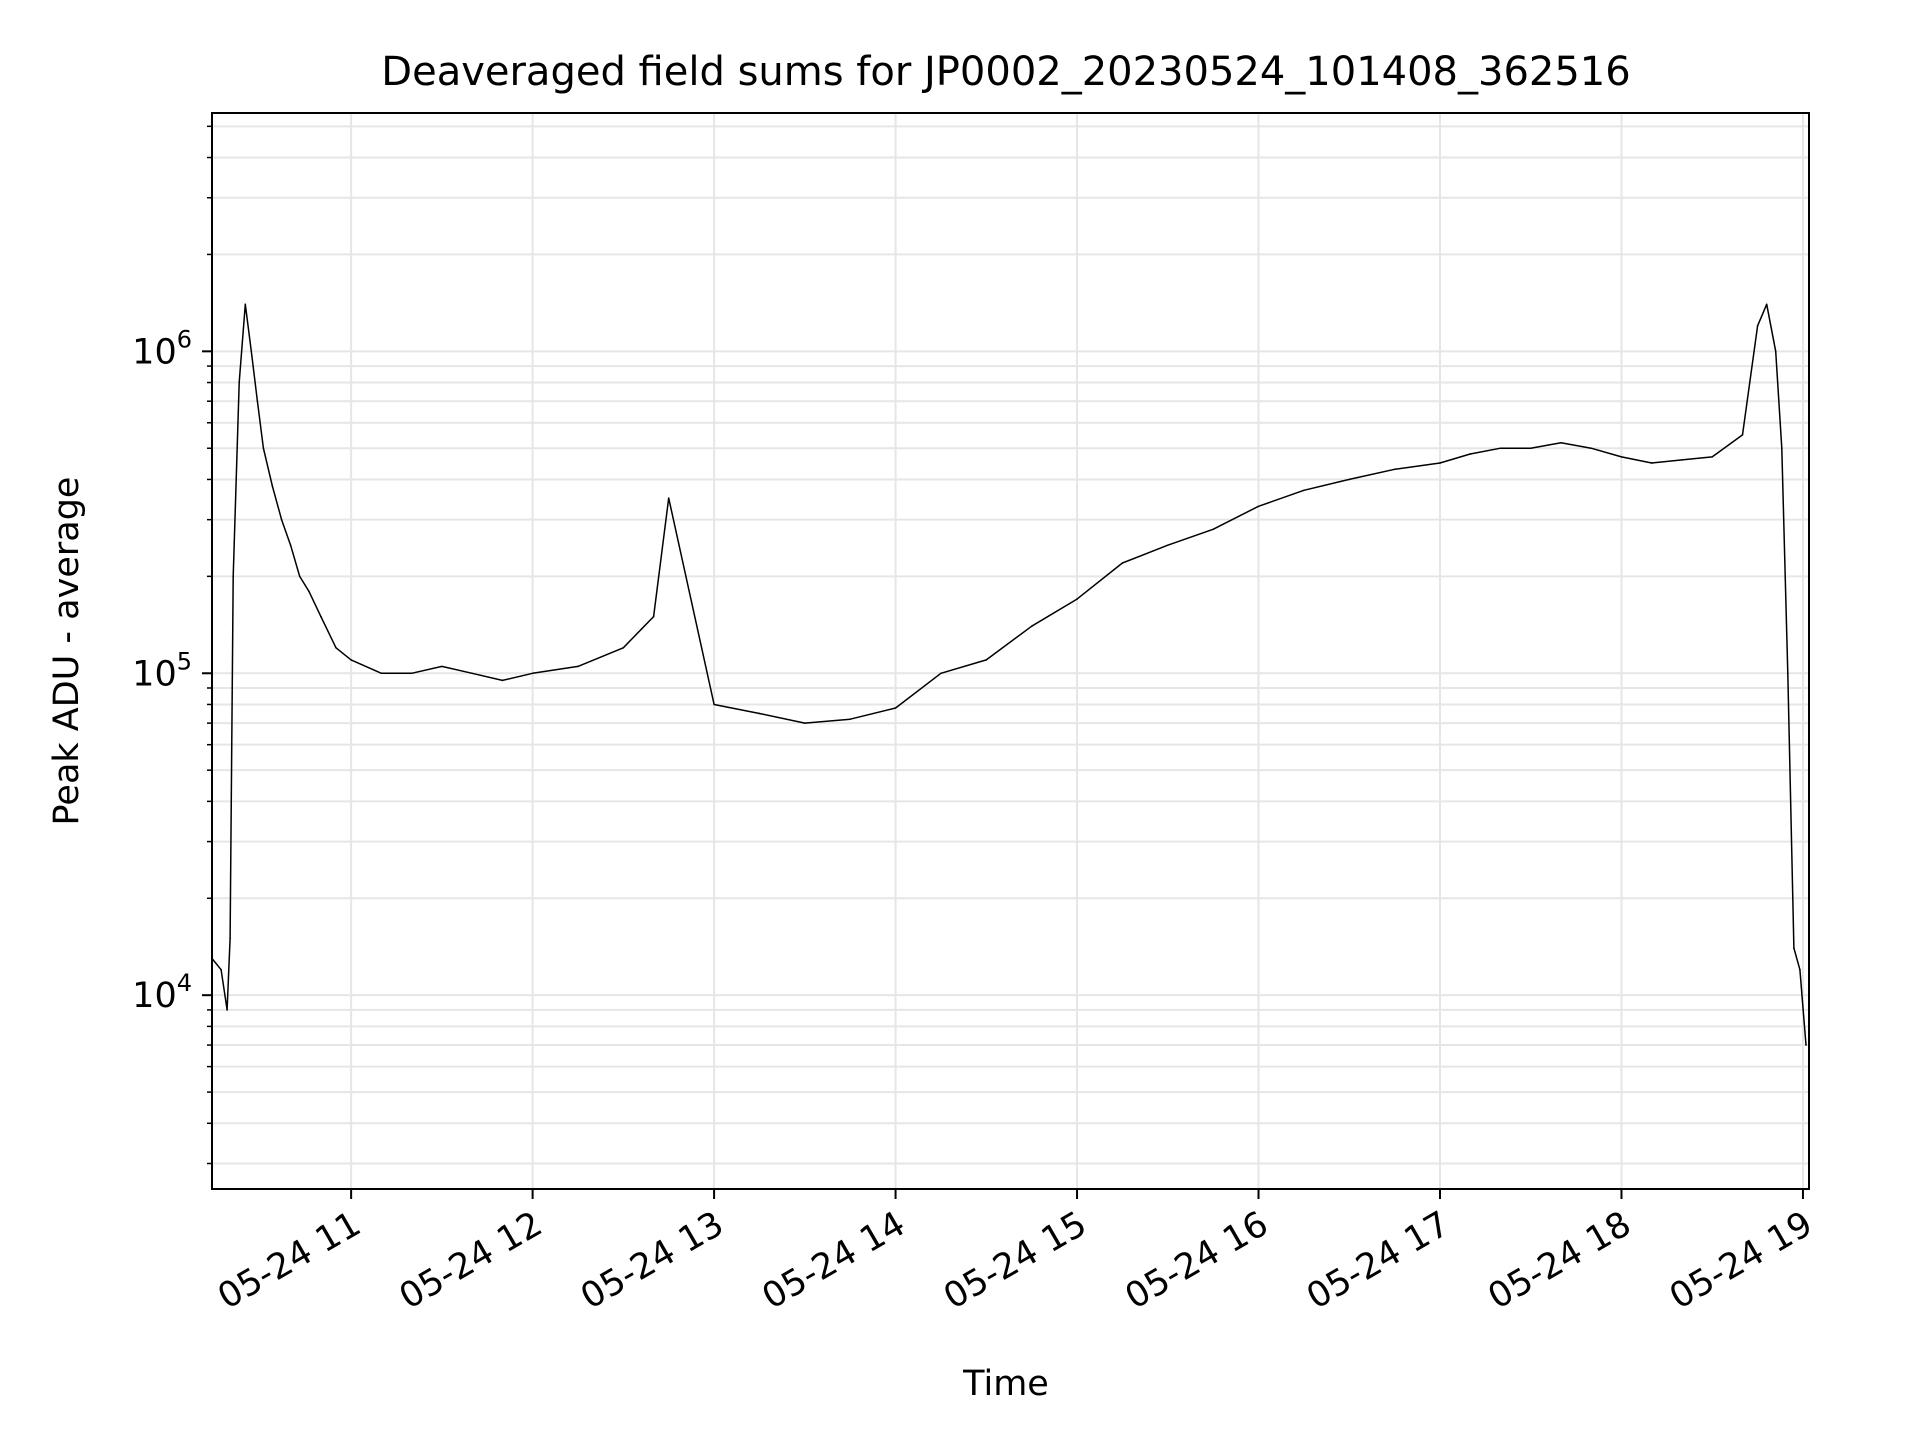 The width and height of the screenshot is (1920, 1440). I want to click on y-axis-label: Peak ADU - average, so click(67, 651).